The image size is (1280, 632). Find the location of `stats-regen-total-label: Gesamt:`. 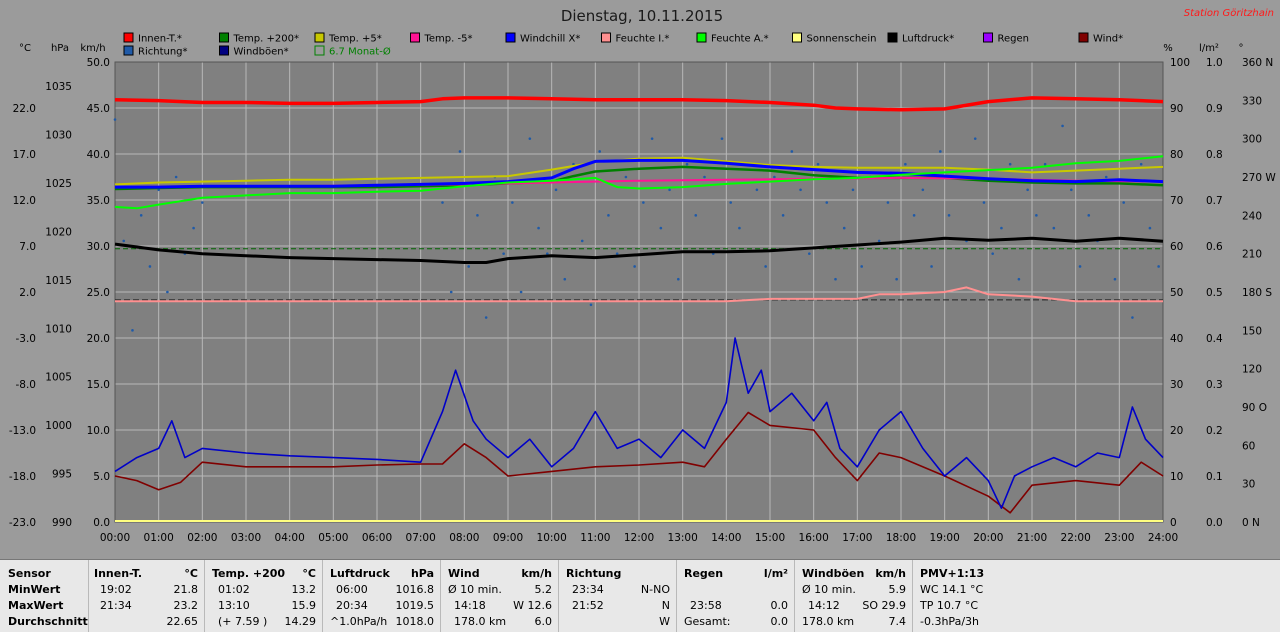

stats-regen-total-label: Gesamt: is located at coordinates (707, 621).